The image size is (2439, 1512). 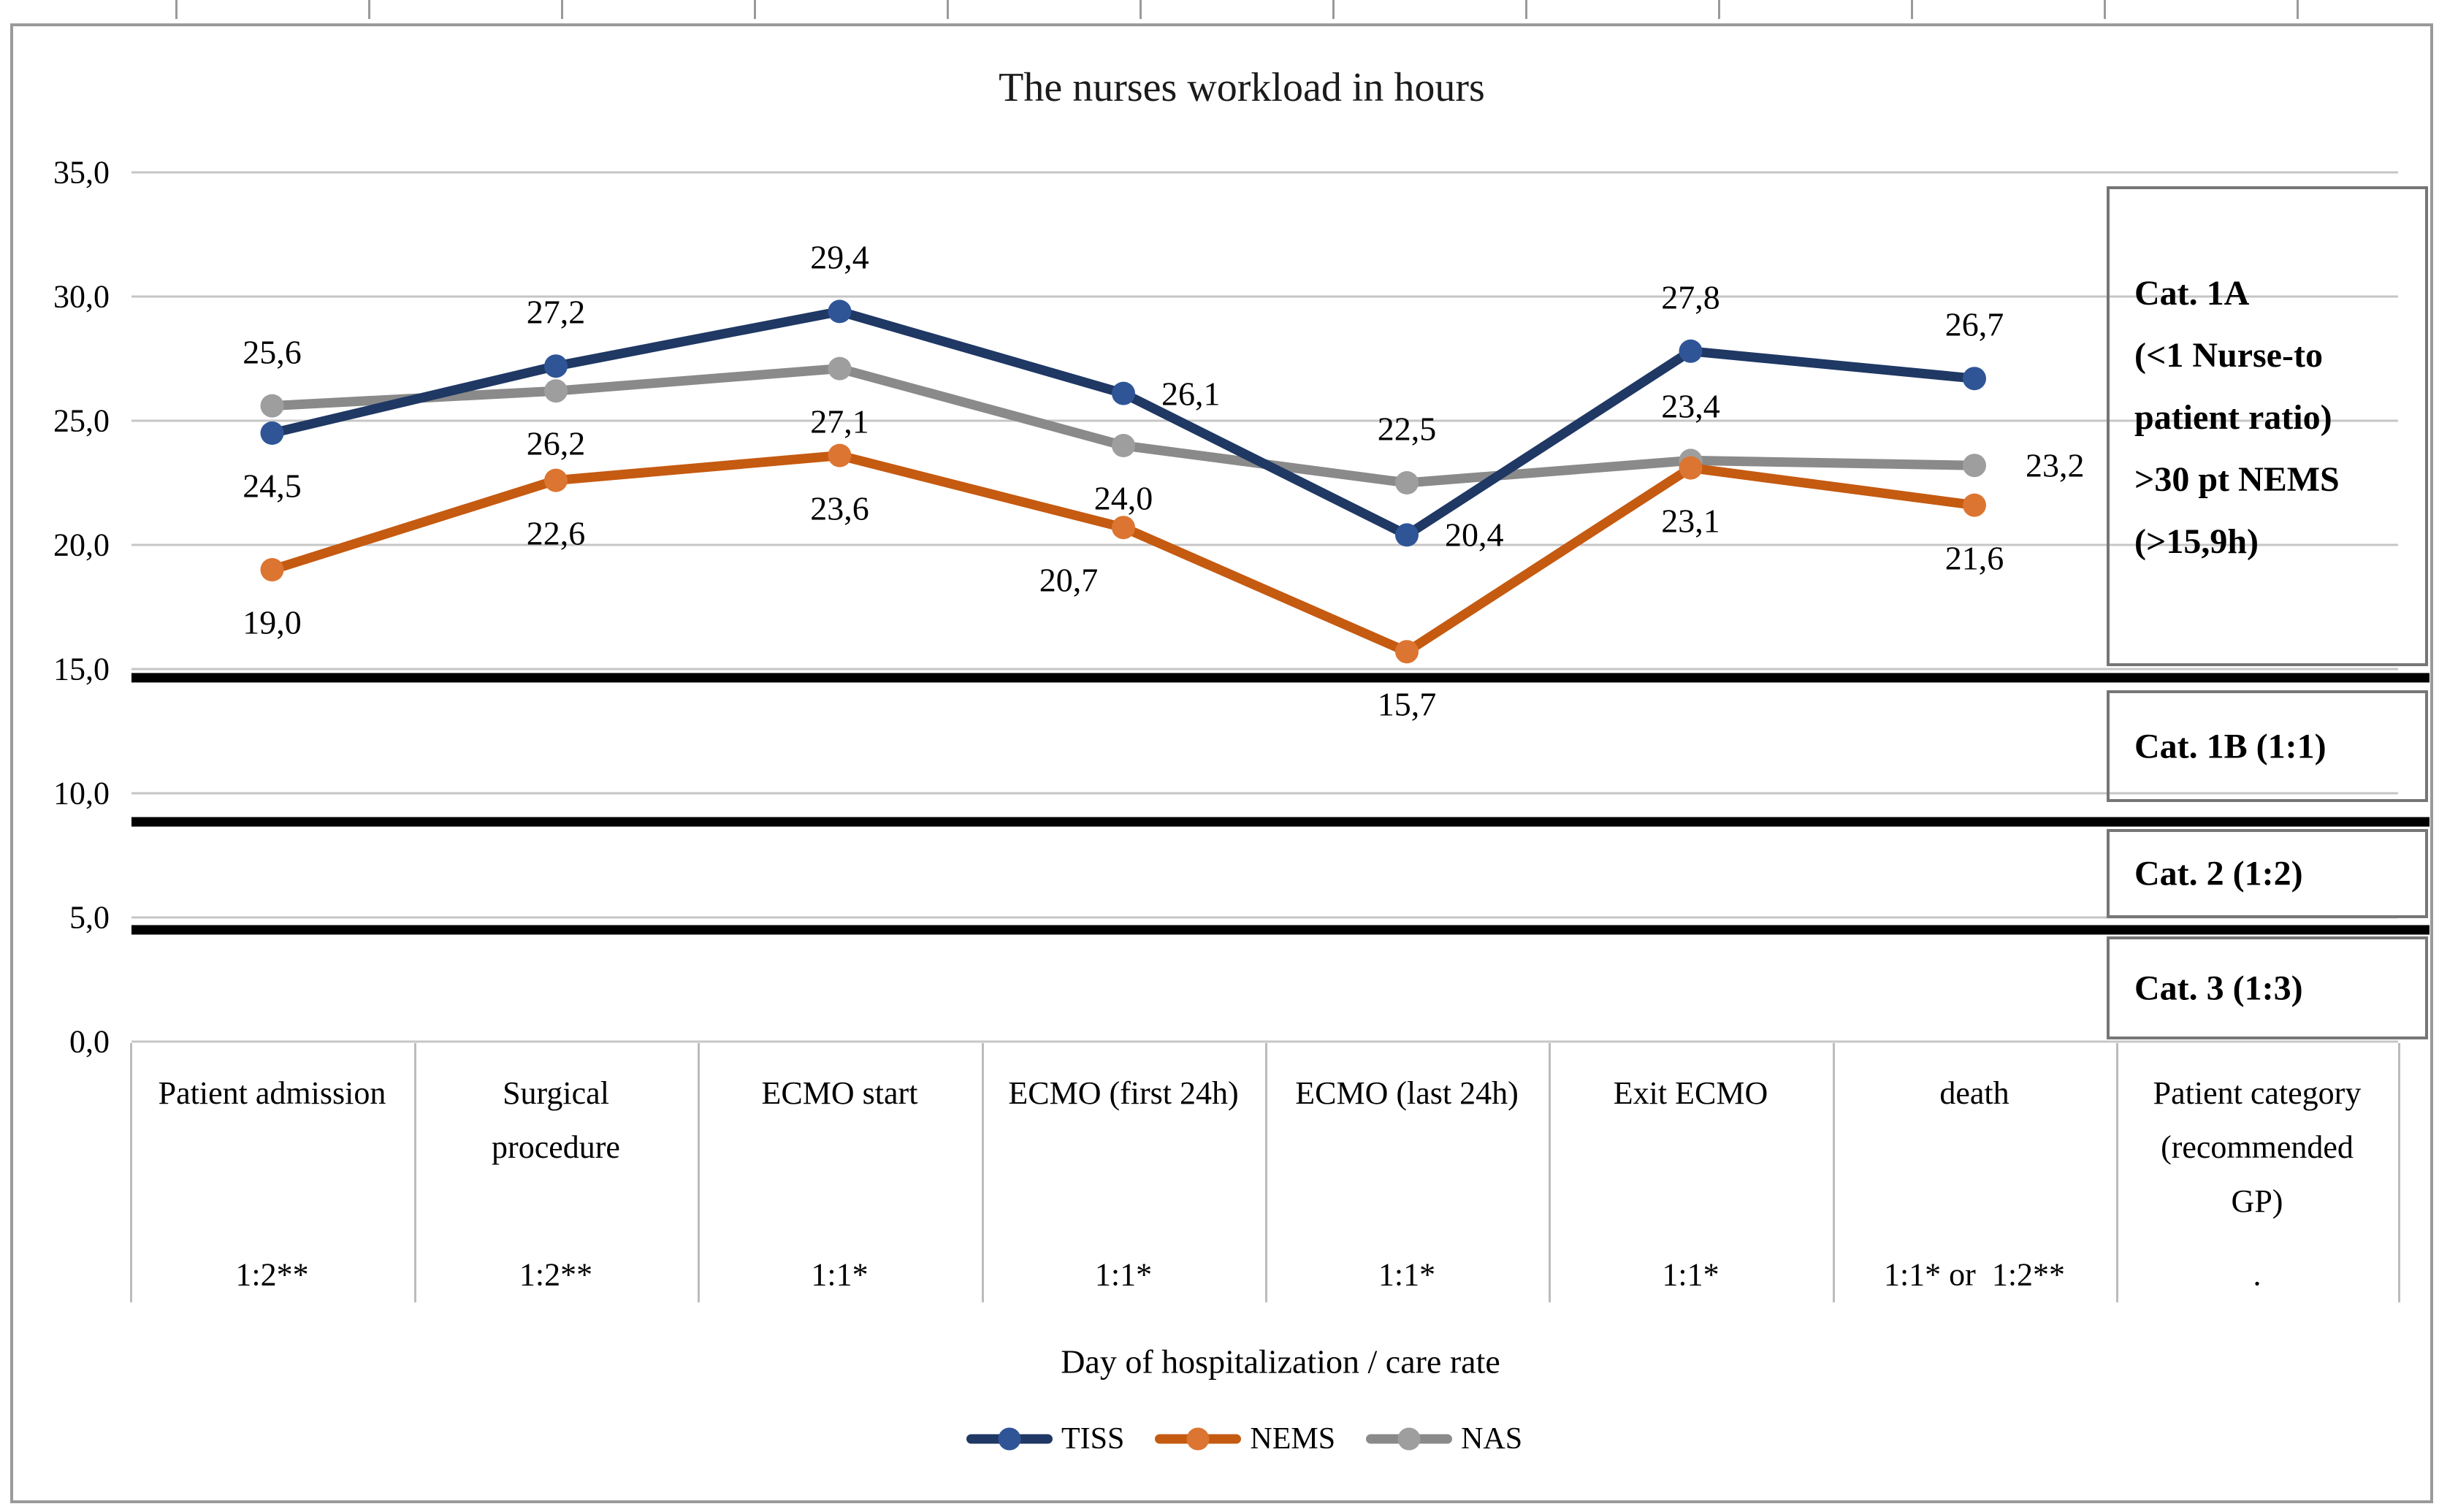 What do you see at coordinates (556, 533) in the screenshot?
I see `data-label-NEMS: 22,6` at bounding box center [556, 533].